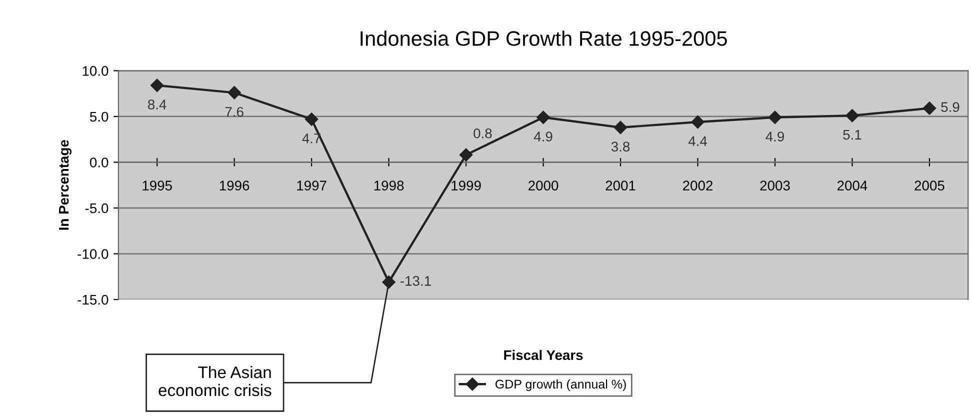 This screenshot has height=416, width=971. Describe the element at coordinates (621, 185) in the screenshot. I see `x-tick-label: 2001` at that location.